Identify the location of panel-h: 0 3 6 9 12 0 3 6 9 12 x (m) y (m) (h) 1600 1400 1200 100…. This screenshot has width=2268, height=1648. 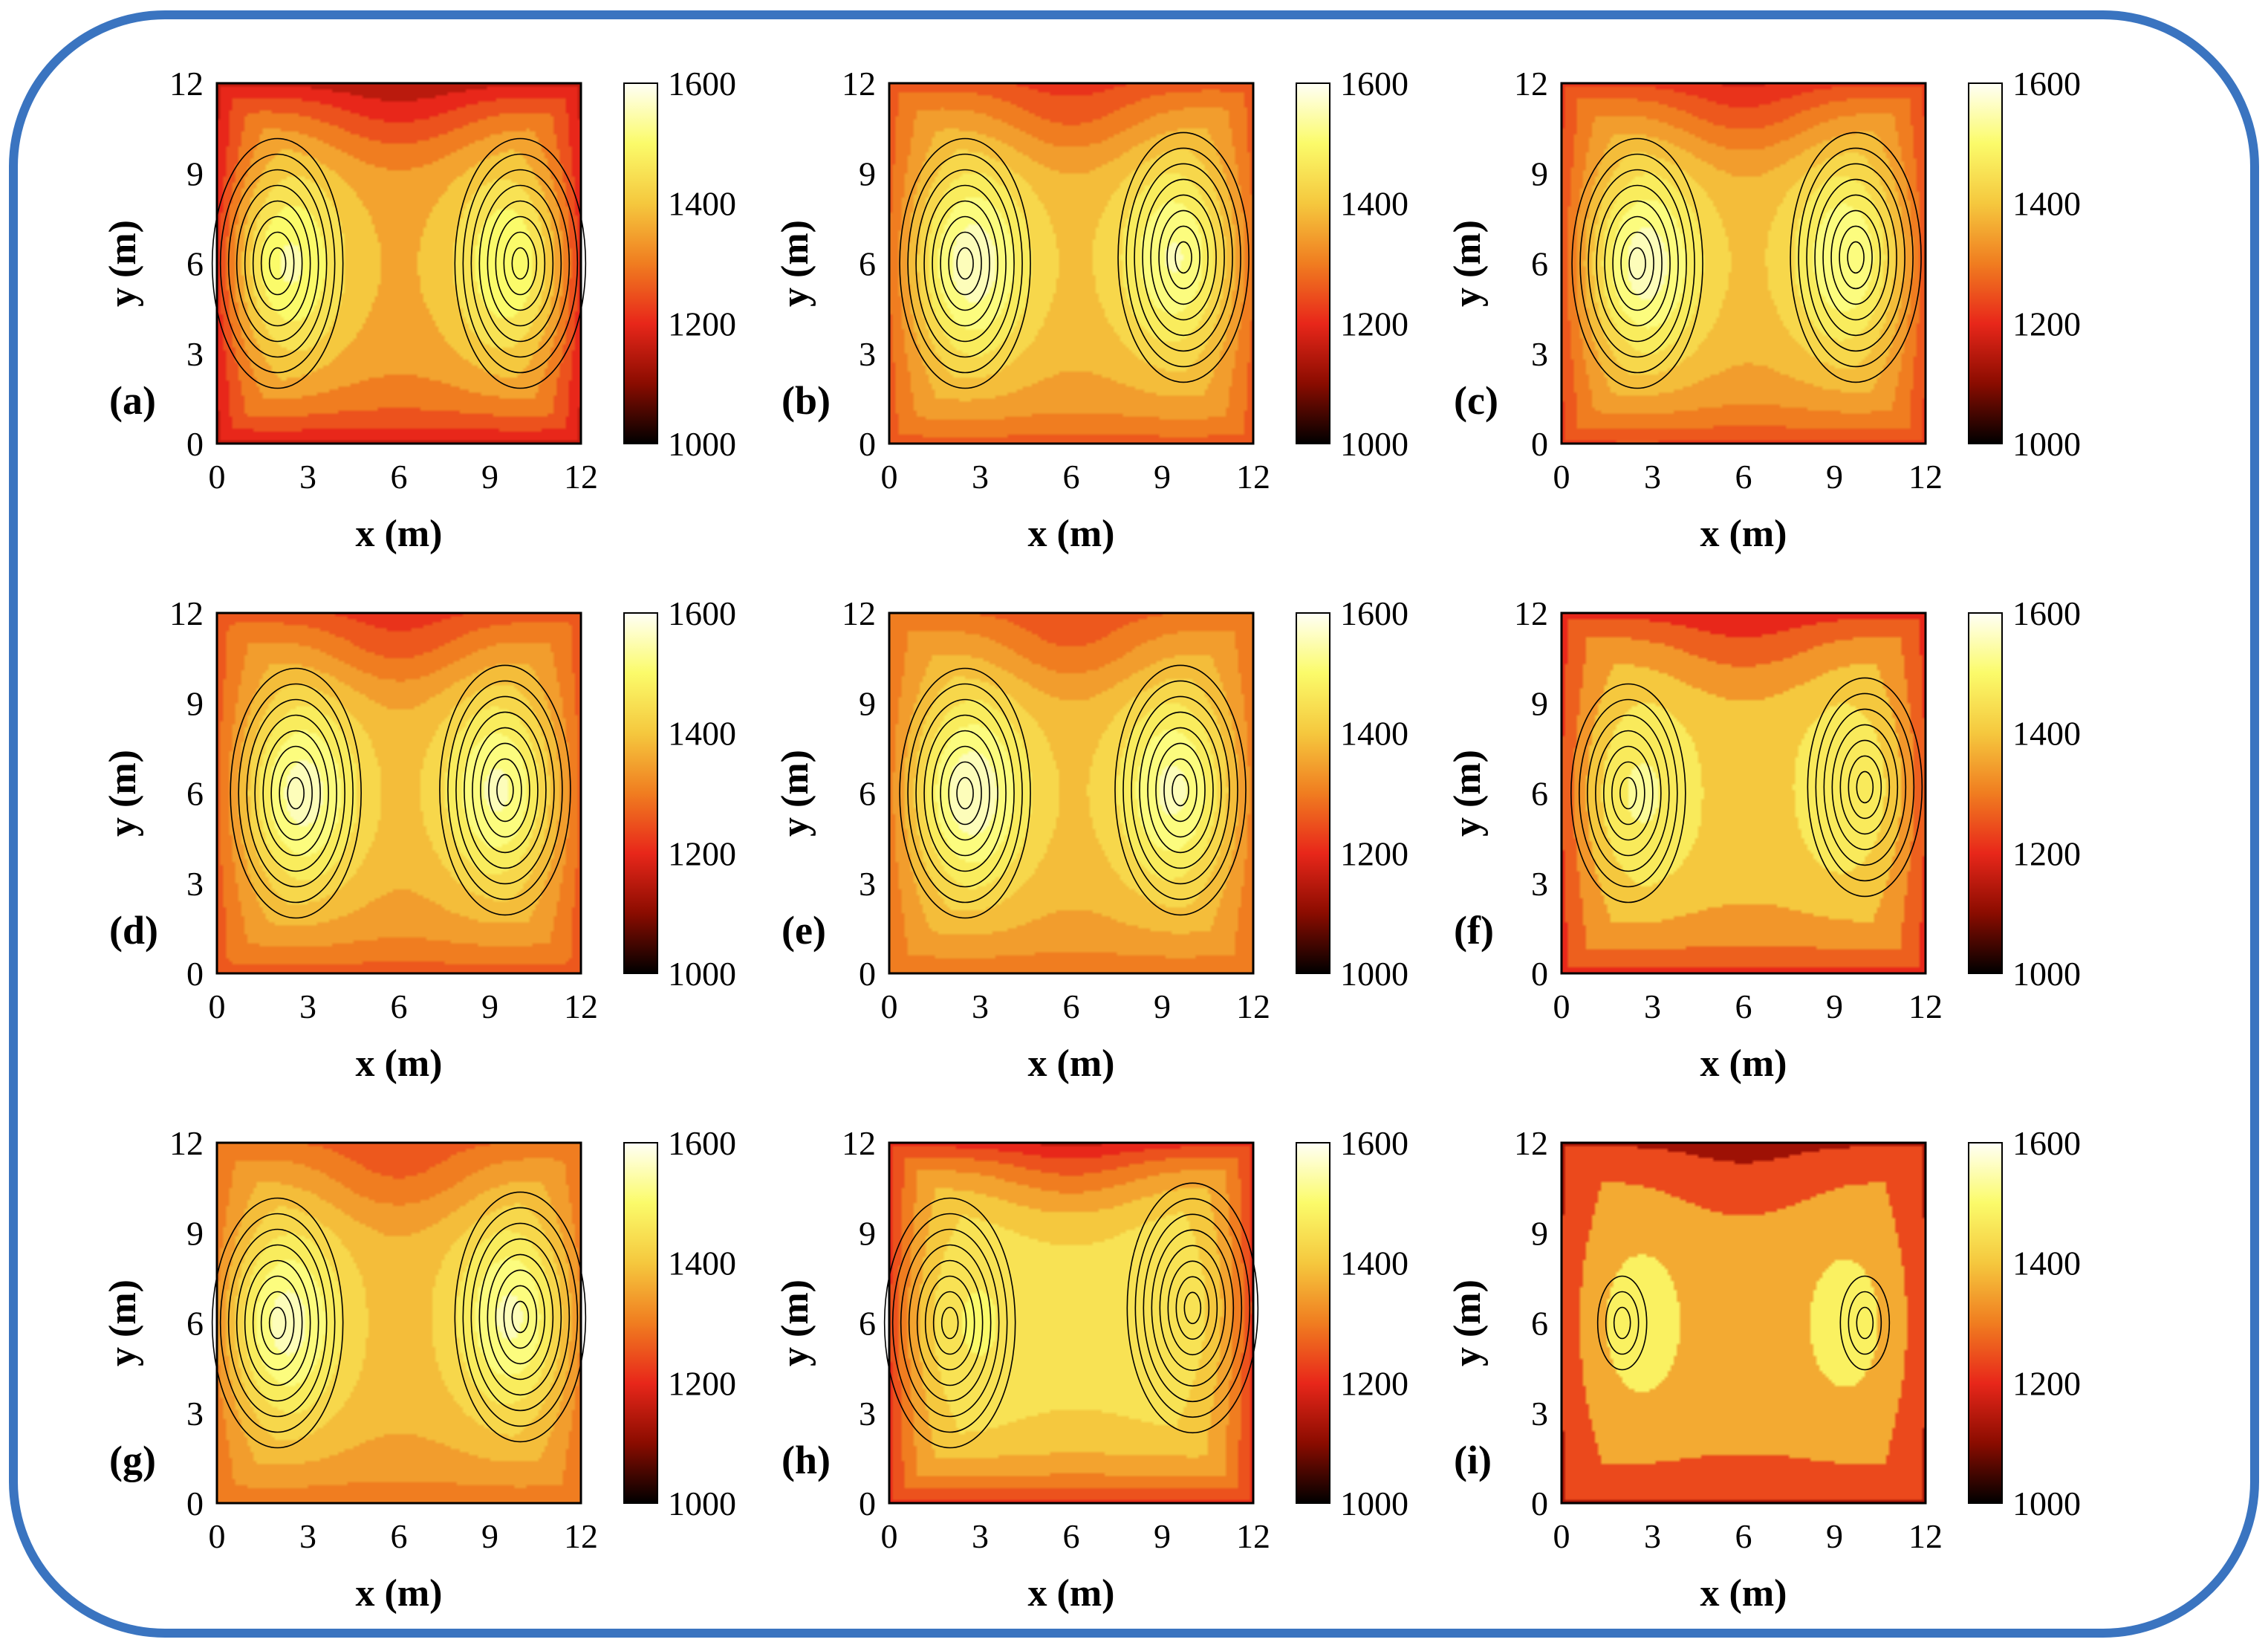
(1091, 1369).